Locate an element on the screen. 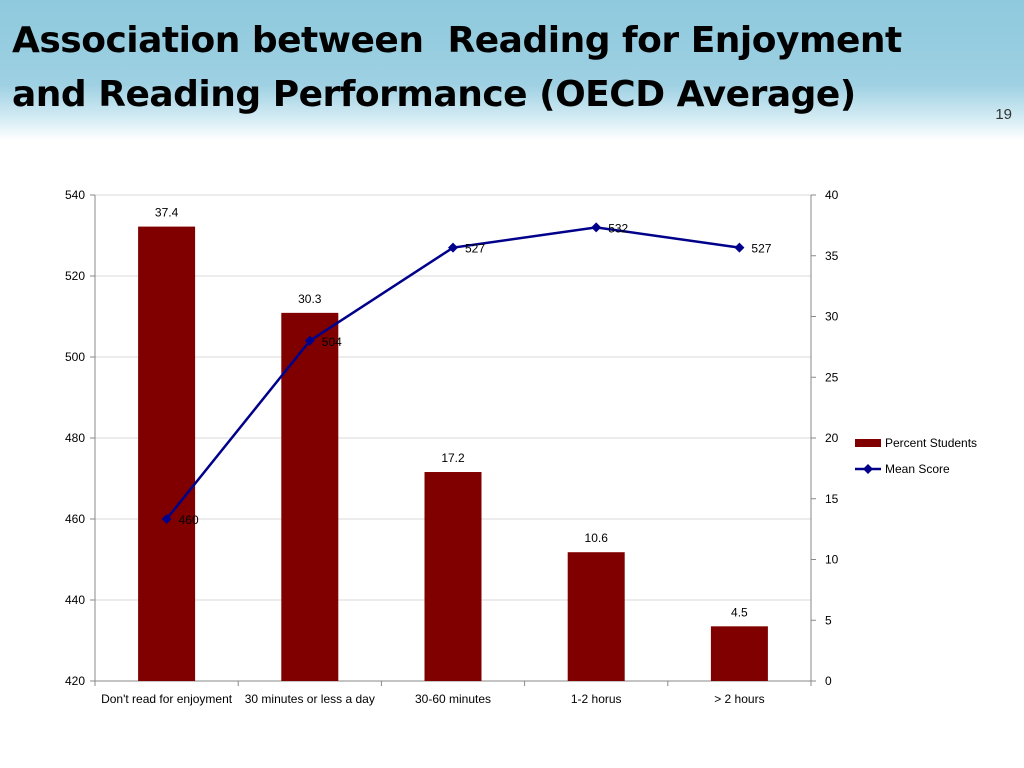 This screenshot has width=1024, height=768. left-axis-tick-label: 520 is located at coordinates (75, 276).